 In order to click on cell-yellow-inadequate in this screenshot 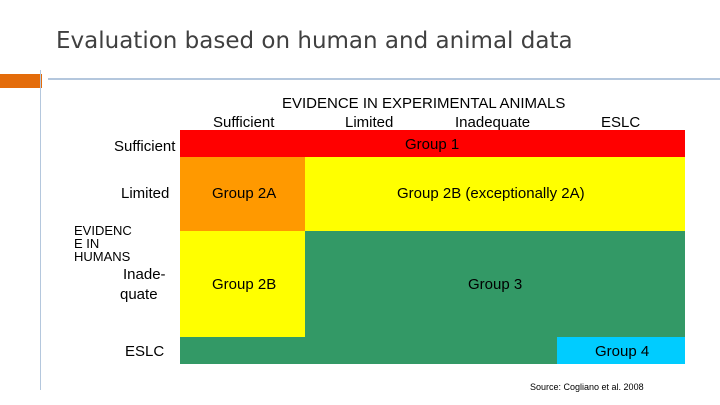, I will do `click(242, 284)`.